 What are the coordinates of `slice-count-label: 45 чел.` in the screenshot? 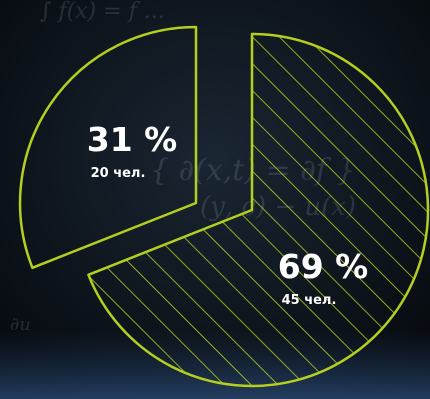 It's located at (309, 300).